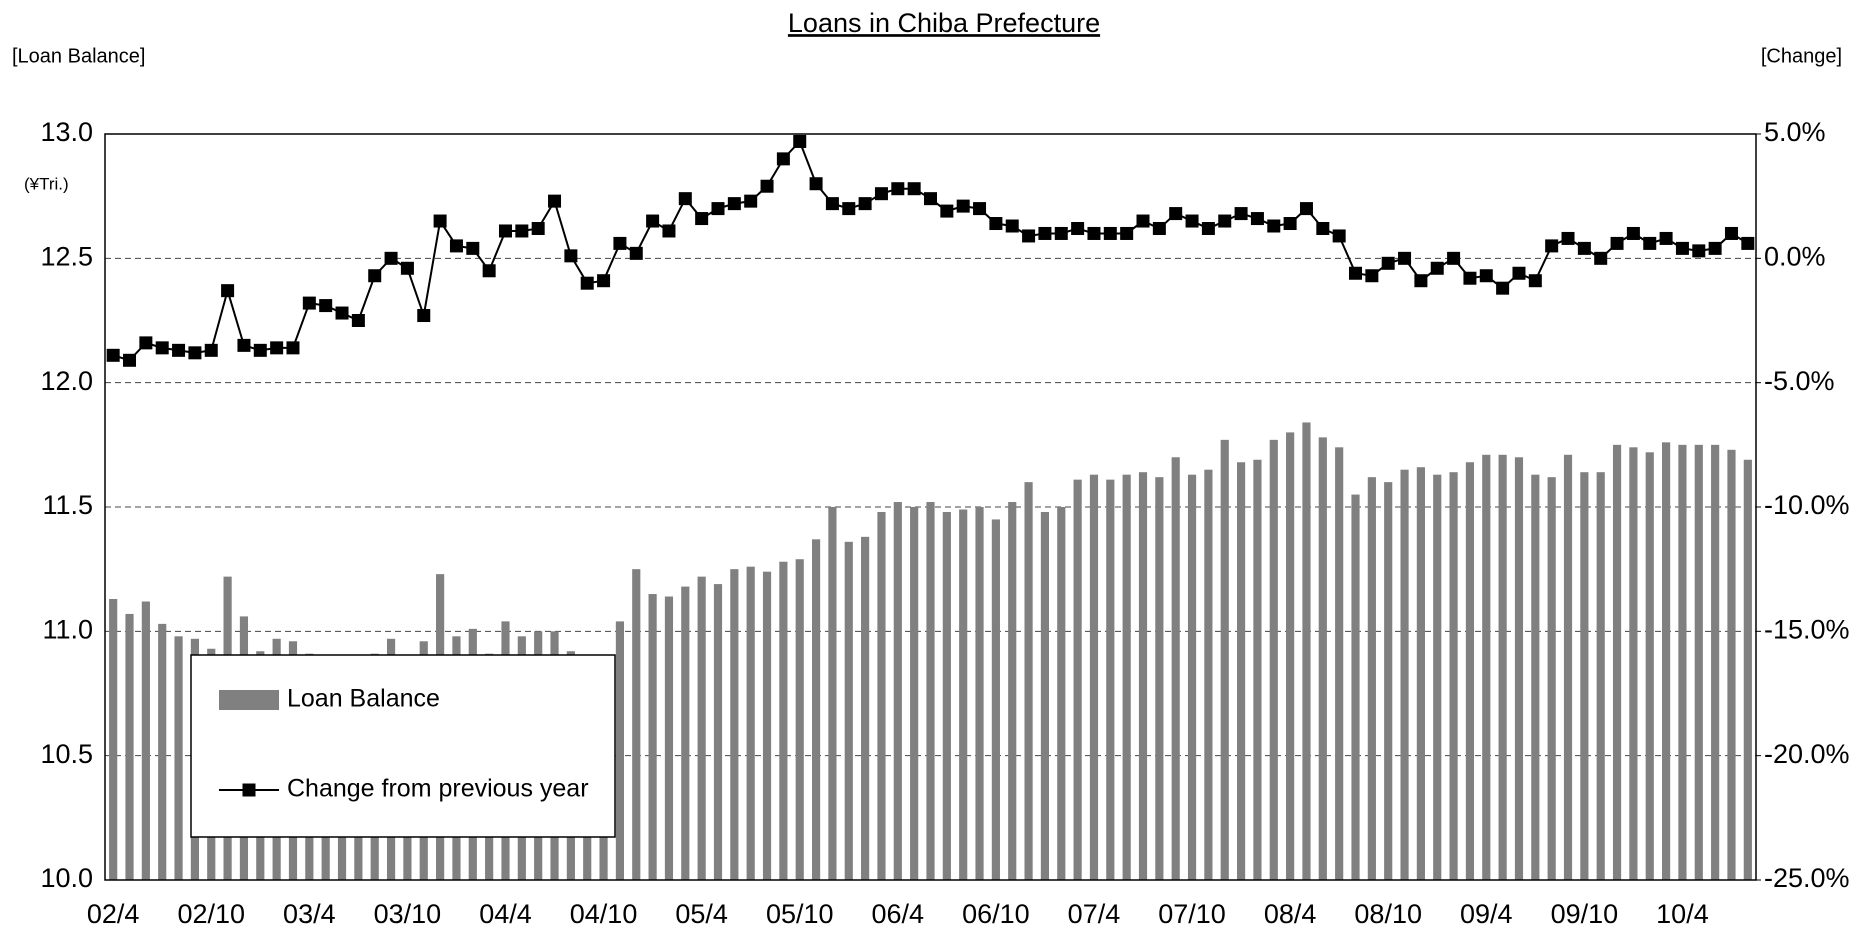 This screenshot has height=947, width=1874. I want to click on legend-label: Change from previous year, so click(438, 789).